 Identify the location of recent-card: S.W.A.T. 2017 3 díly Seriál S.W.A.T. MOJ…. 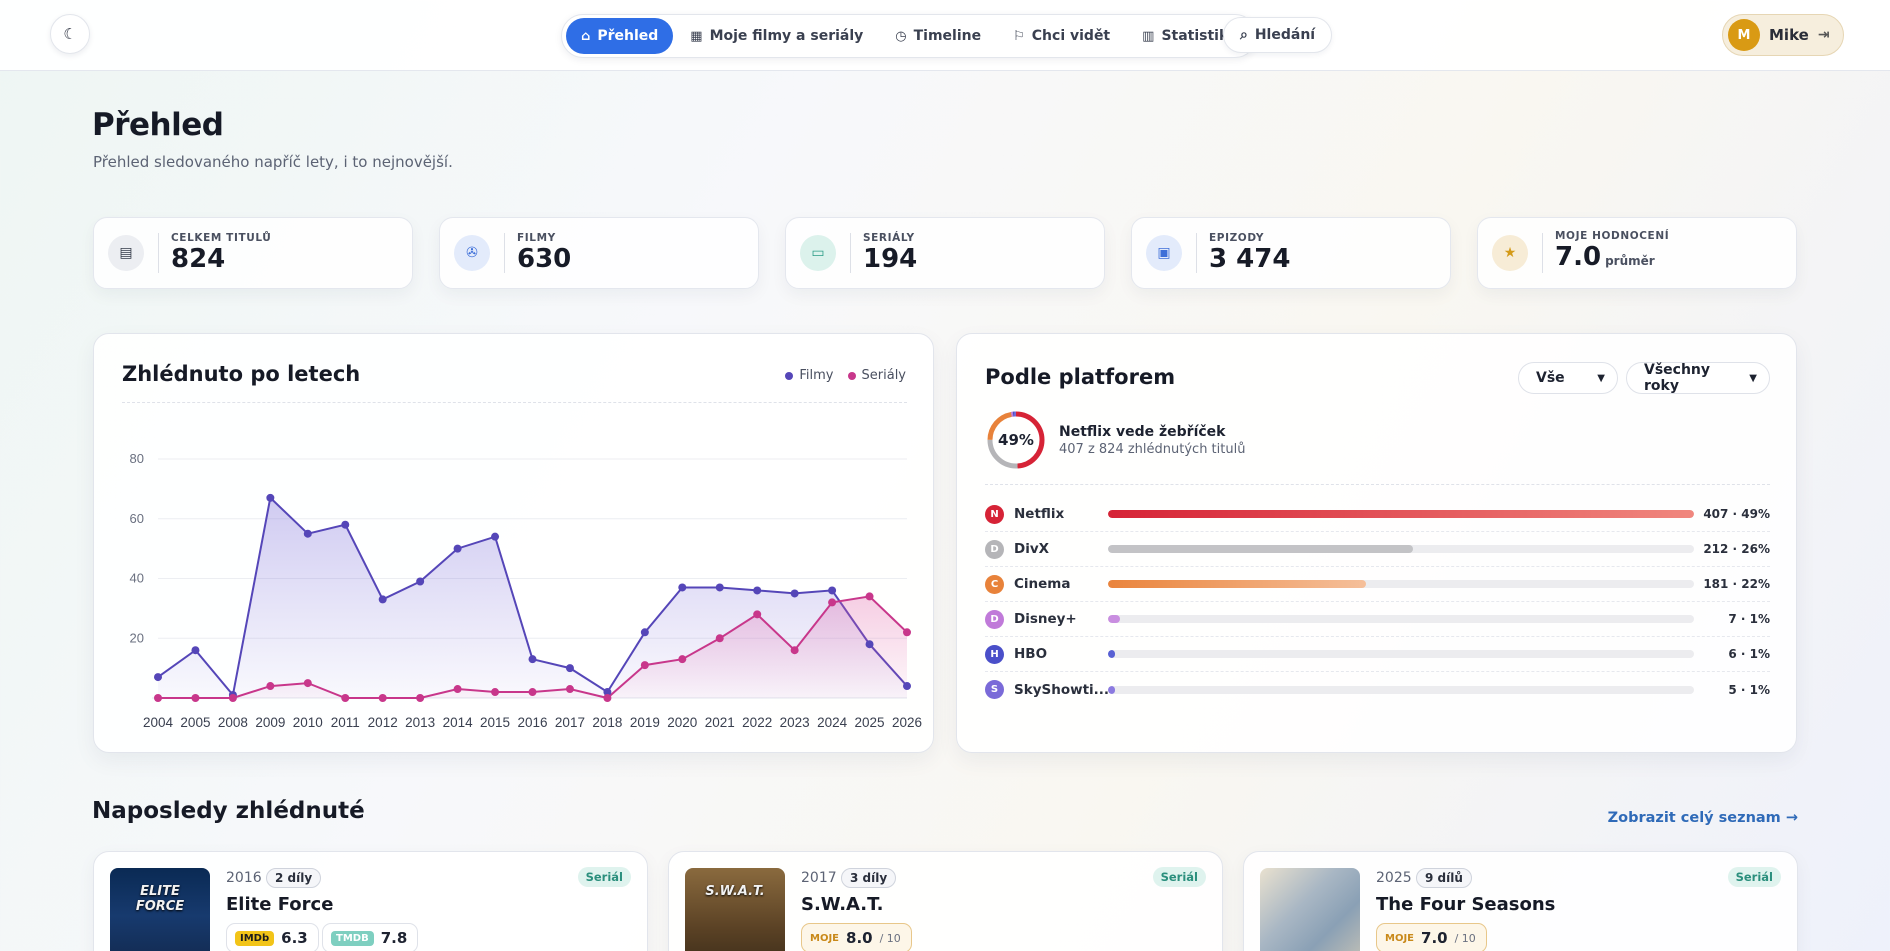
(945, 901).